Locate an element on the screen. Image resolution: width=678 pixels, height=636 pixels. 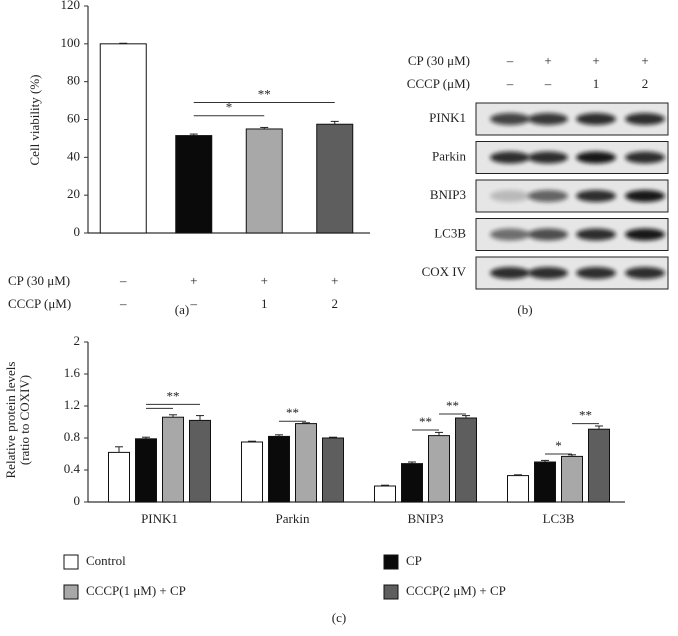
y-axis-label: Relative protein levels is located at coordinates (10, 420).